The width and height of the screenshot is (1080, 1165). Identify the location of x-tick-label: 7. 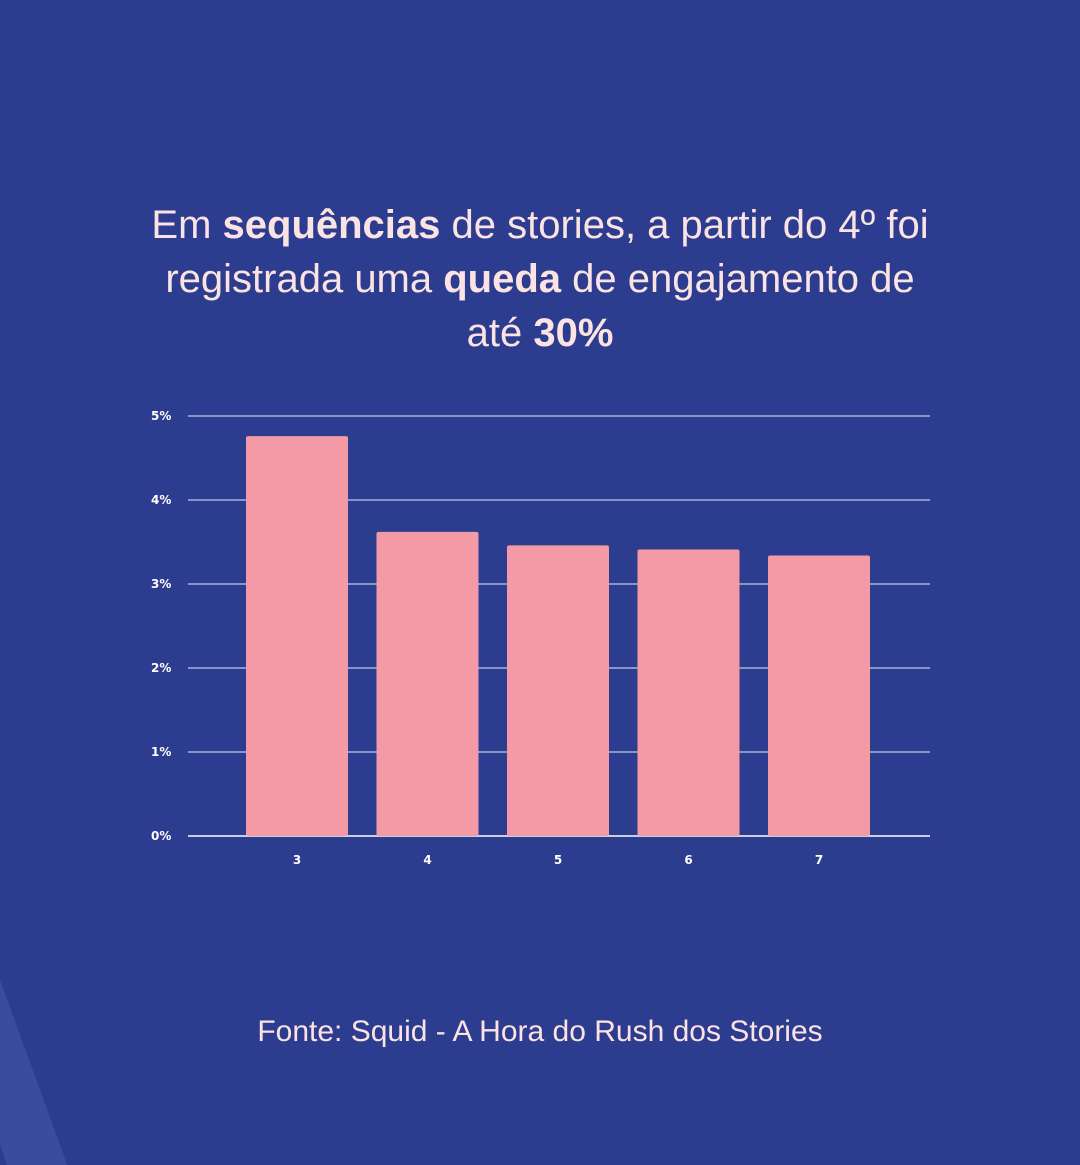
(819, 860).